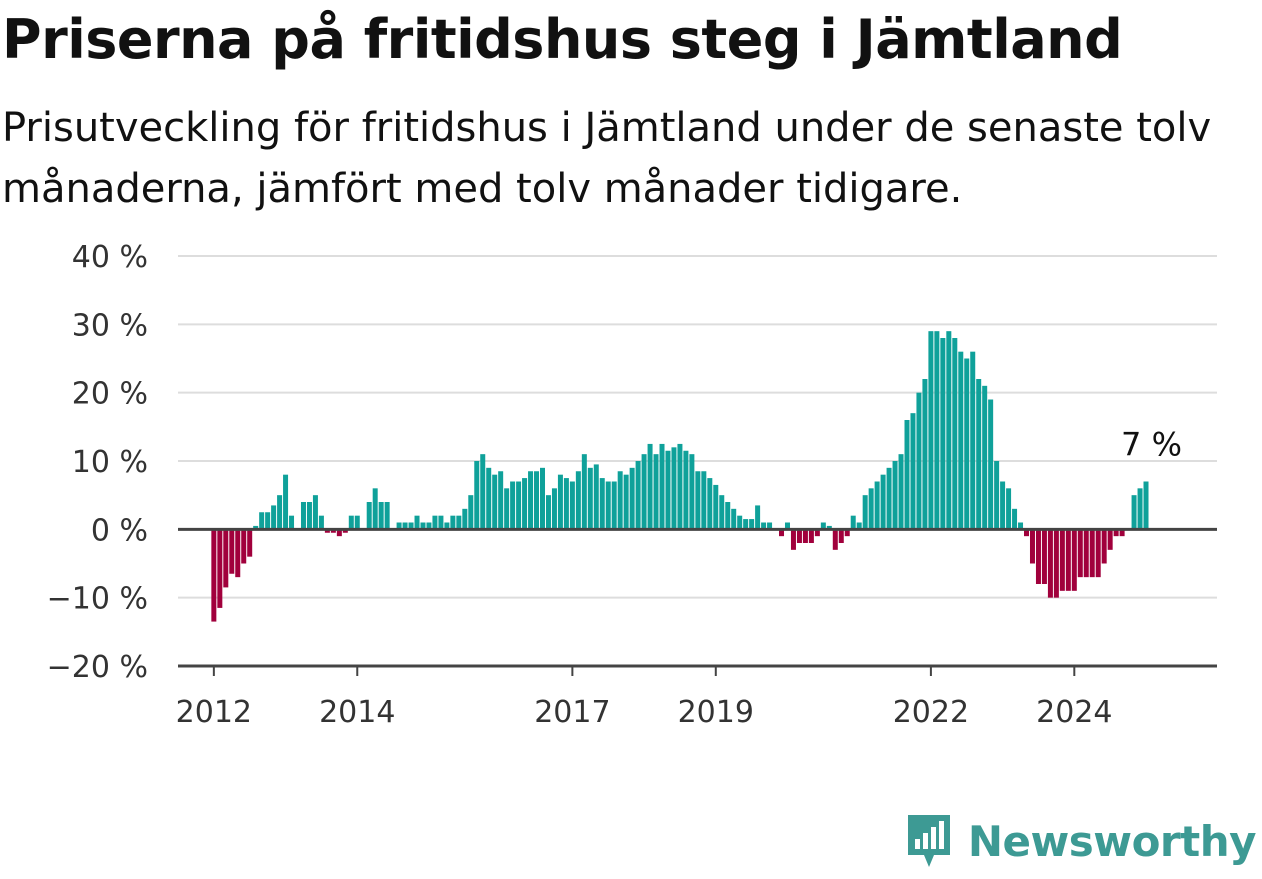 Image resolution: width=1262 pixels, height=879 pixels. I want to click on last-value-annotation: 7 %, so click(1151, 445).